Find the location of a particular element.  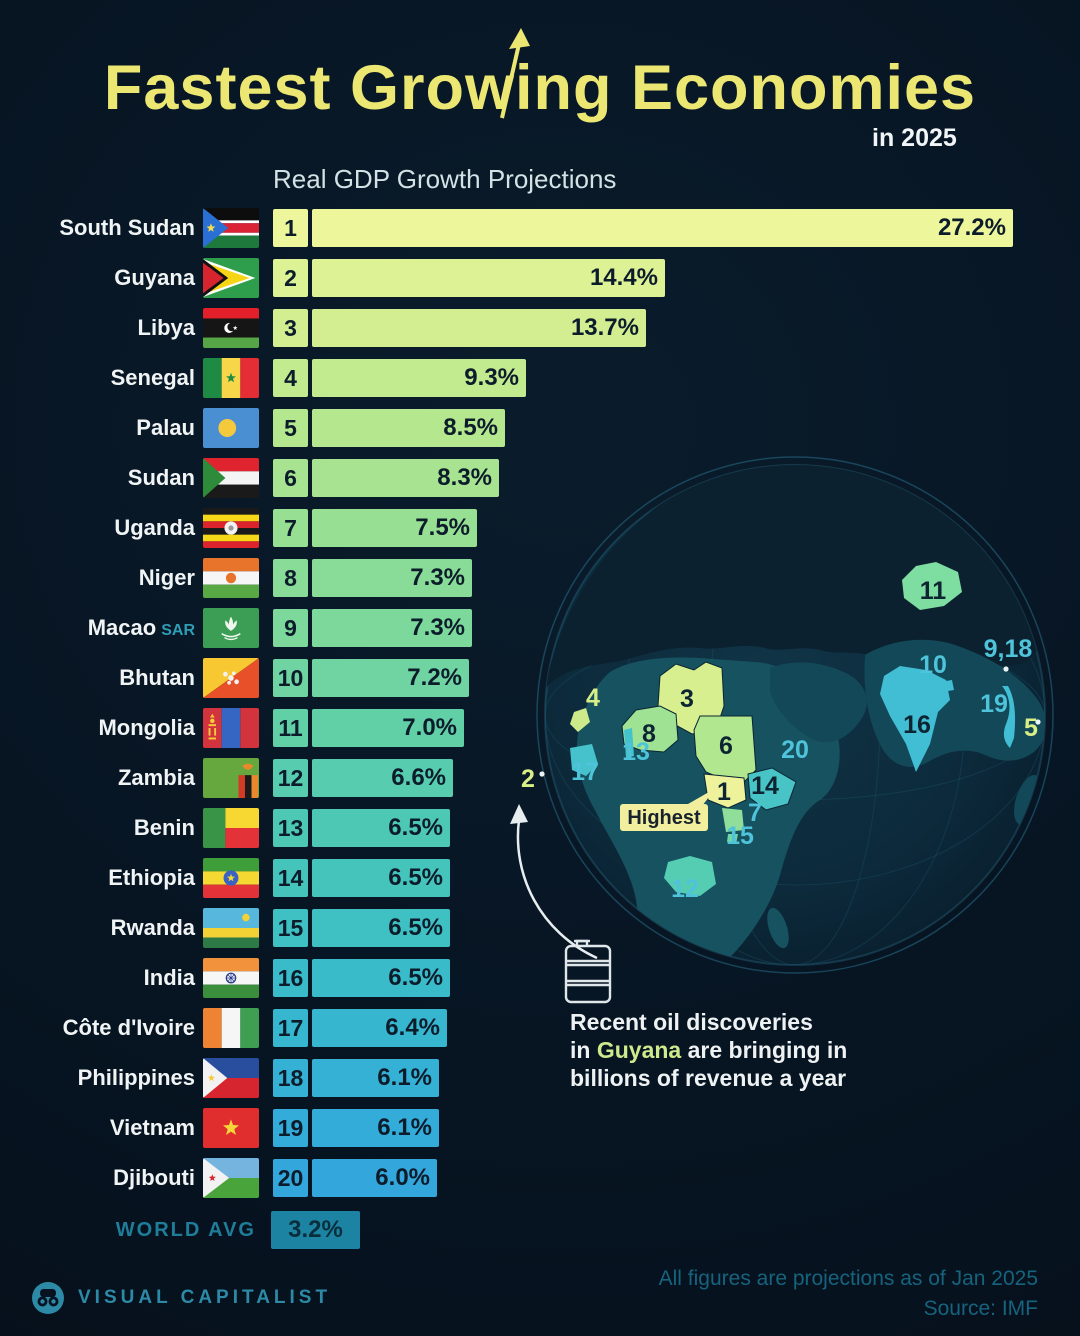

world-avg-bar: 3.2% is located at coordinates (315, 1230).